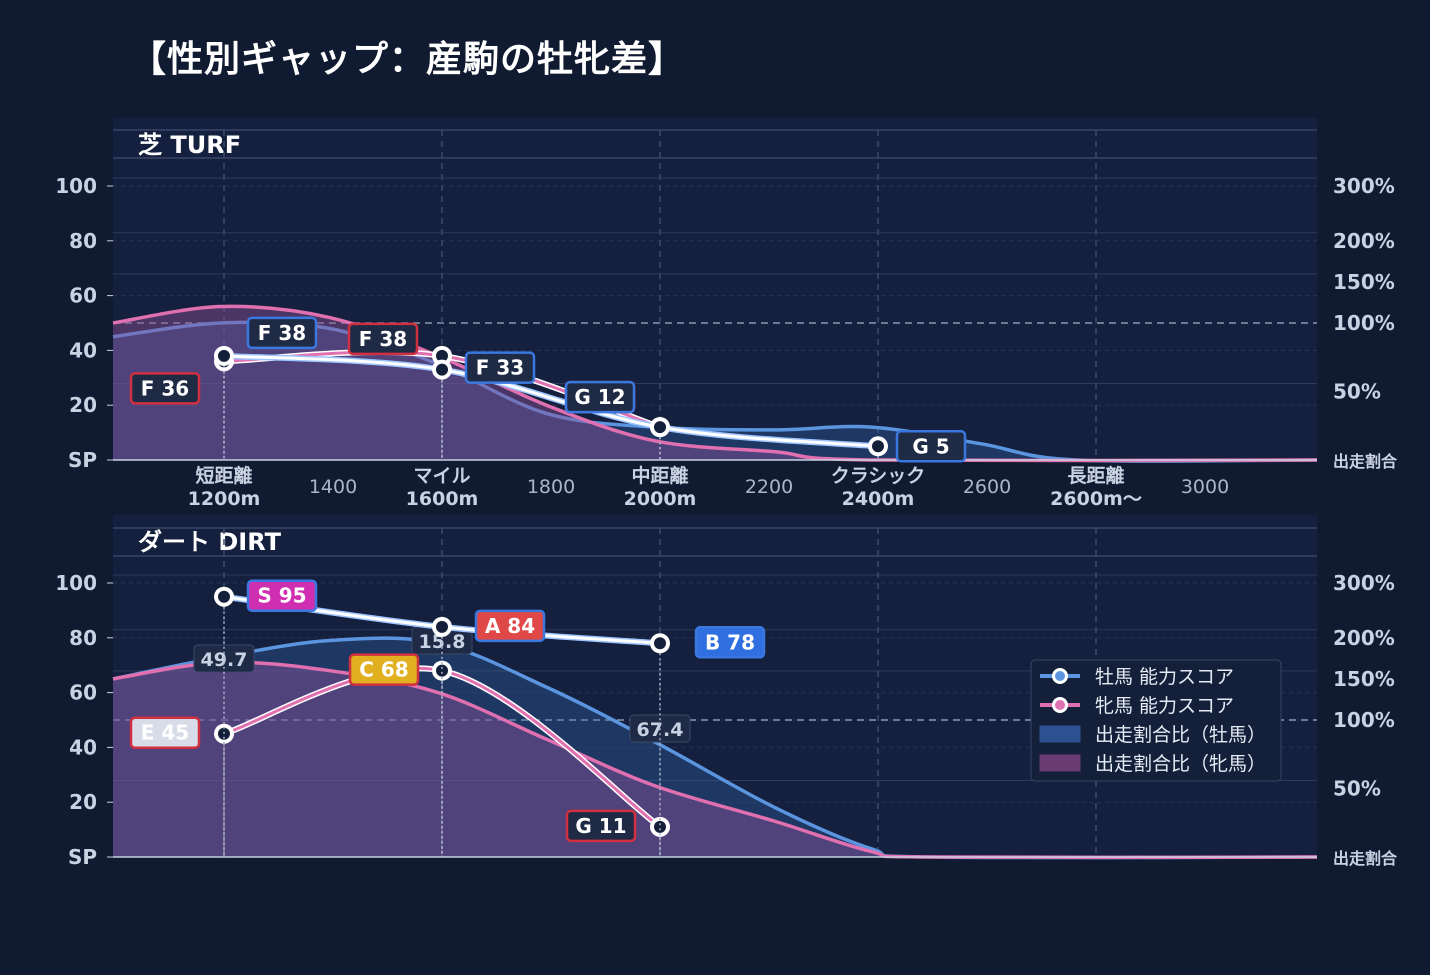  What do you see at coordinates (1180, 764) in the screenshot?
I see `legend-label-female-ratio: 出走割合比（牝馬）` at bounding box center [1180, 764].